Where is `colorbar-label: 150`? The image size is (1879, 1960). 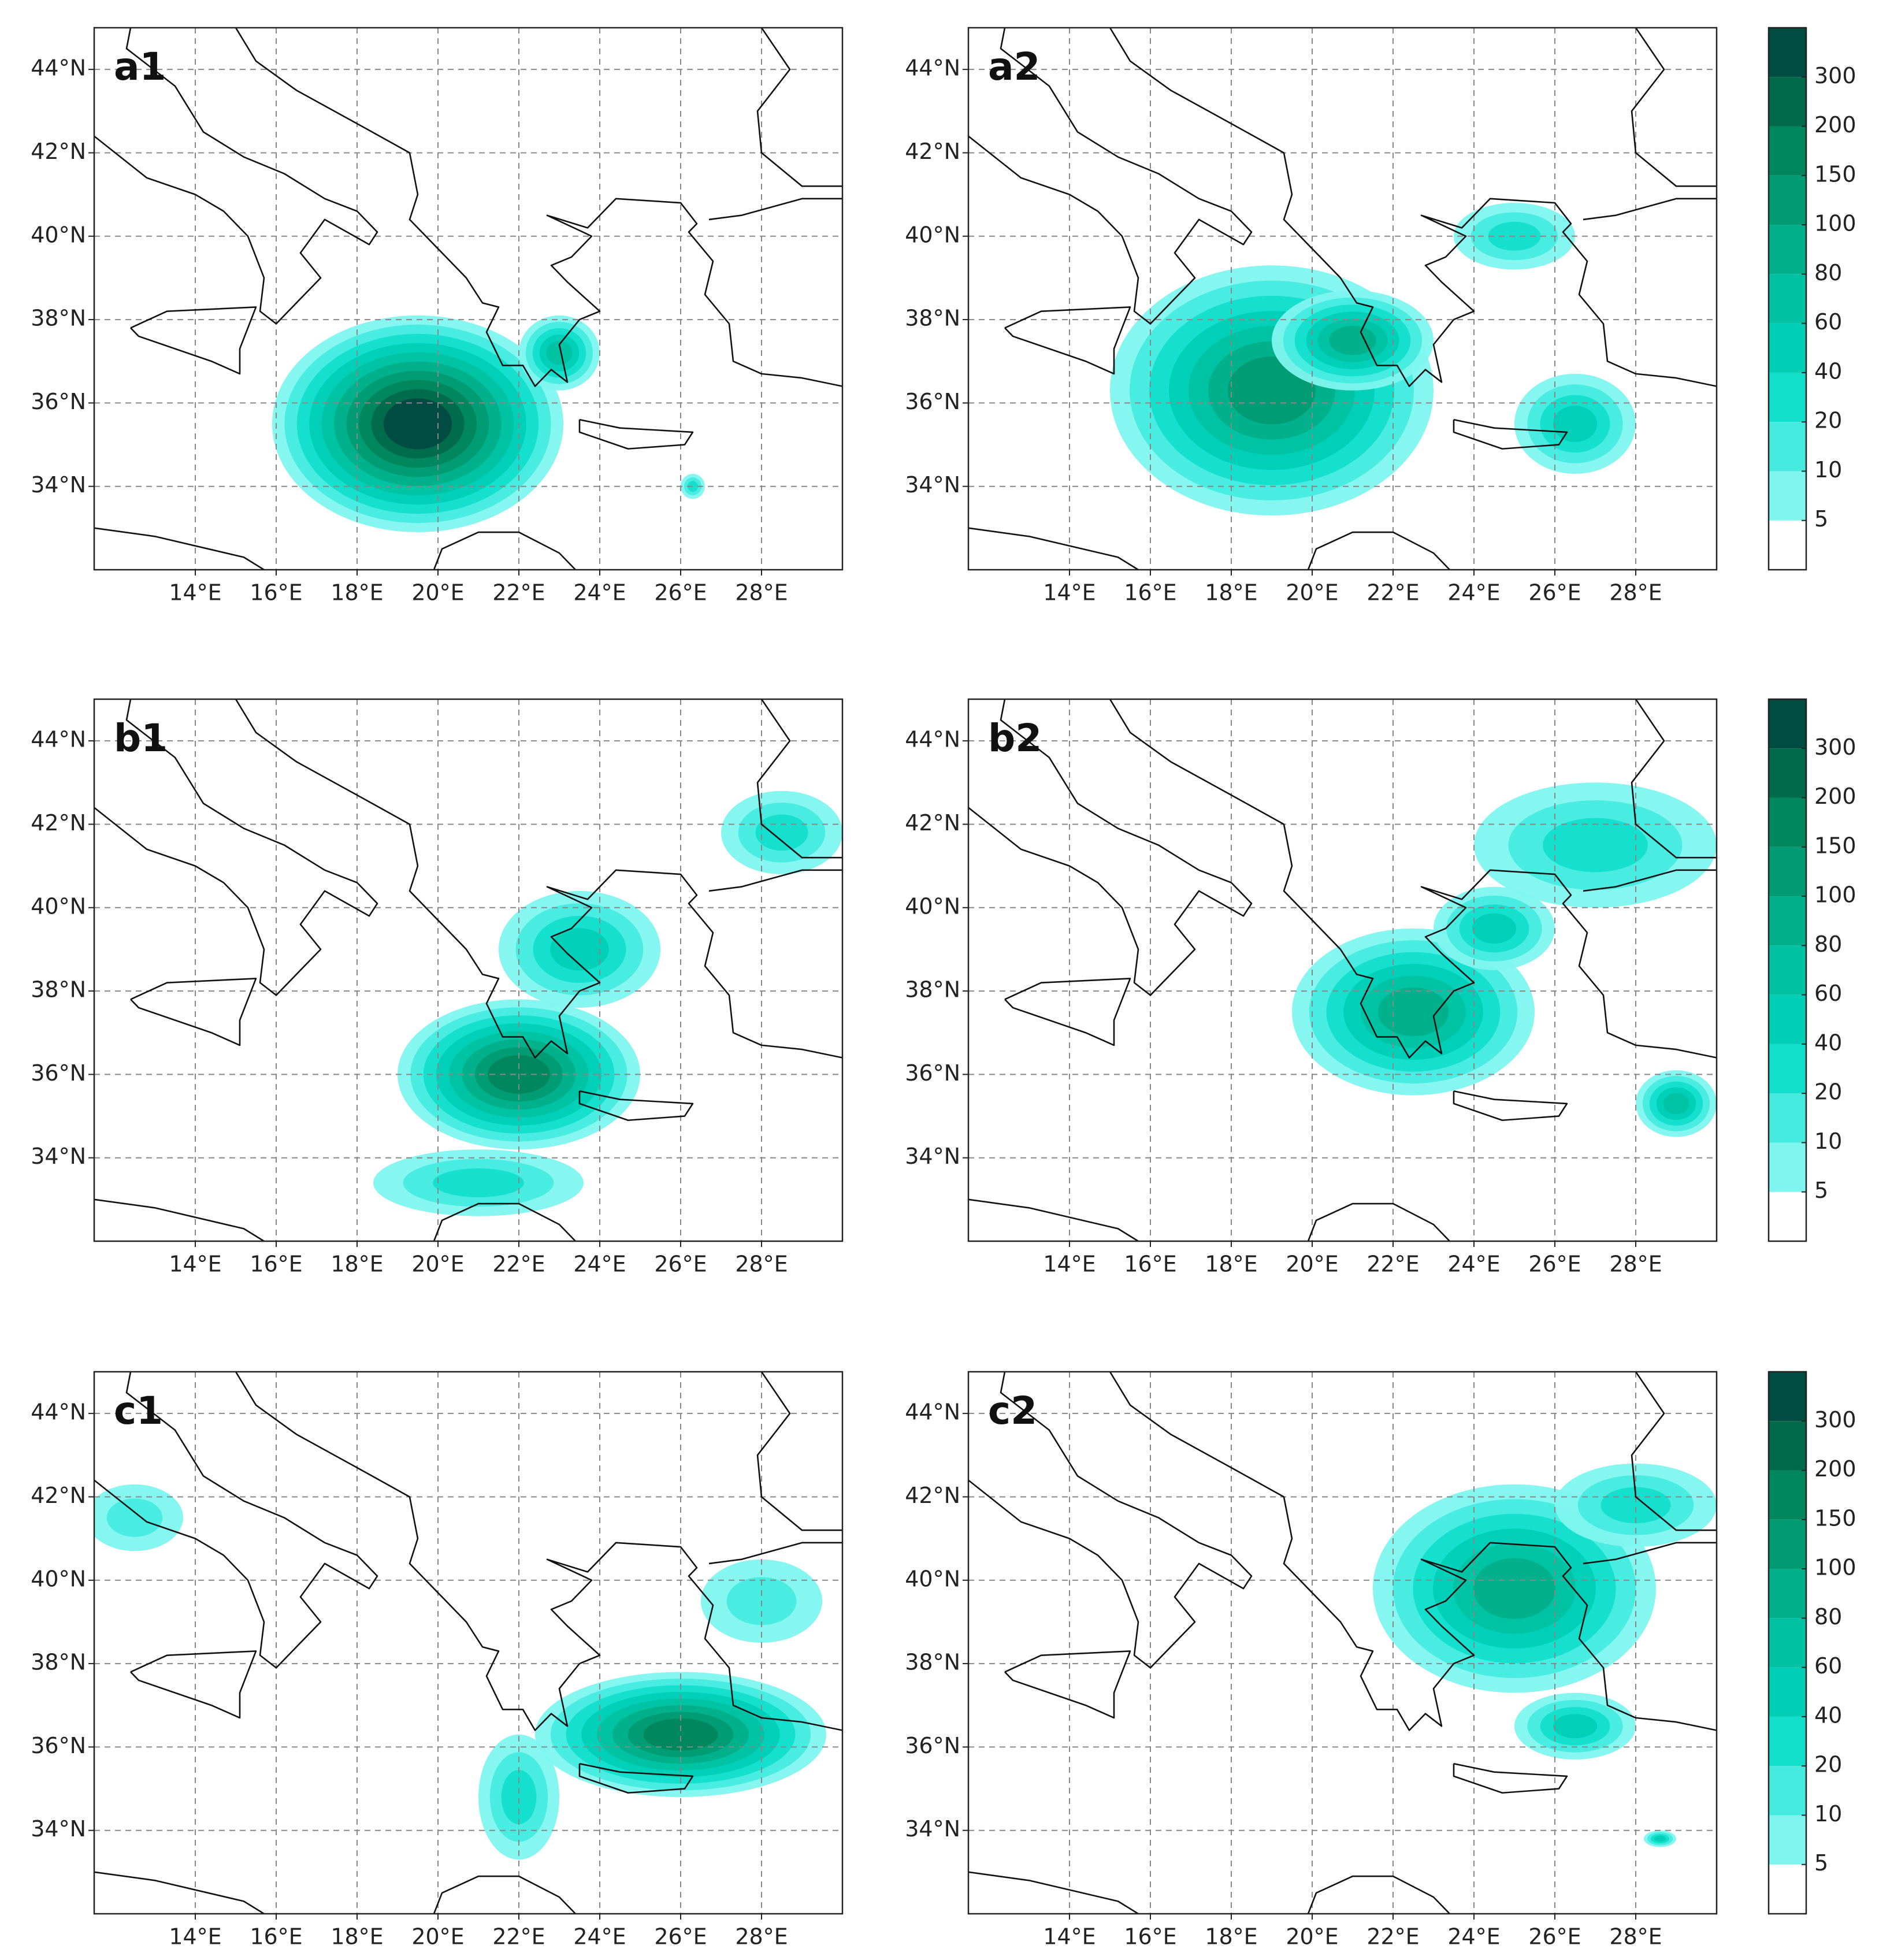
colorbar-label: 150 is located at coordinates (1835, 1518).